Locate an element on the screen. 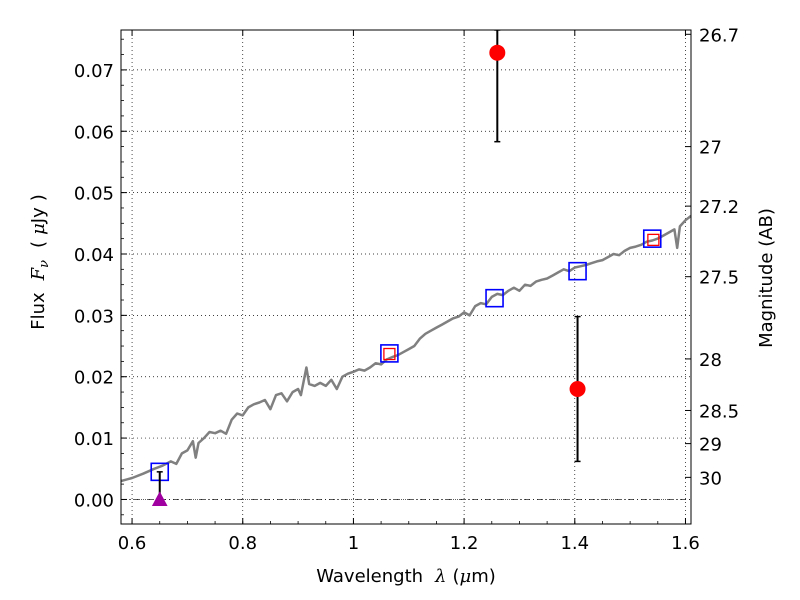  y2-axis-label: Magnitude (AB) is located at coordinates (766, 278).